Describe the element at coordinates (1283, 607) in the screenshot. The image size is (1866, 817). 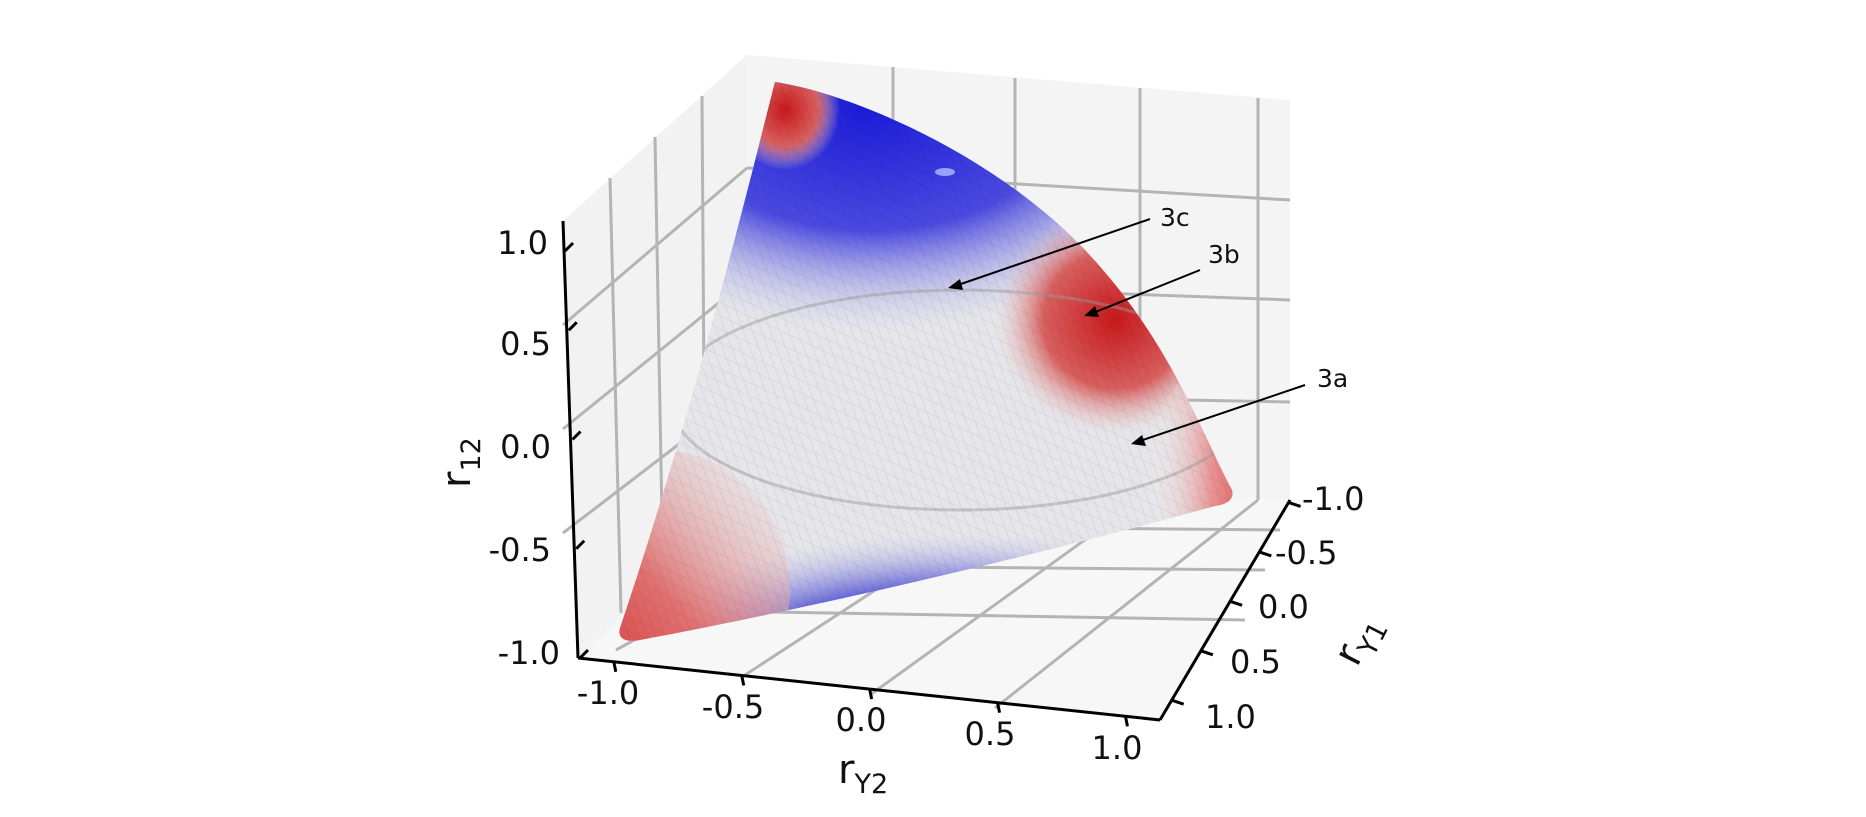
I see `y-tick-label: 0.0` at that location.